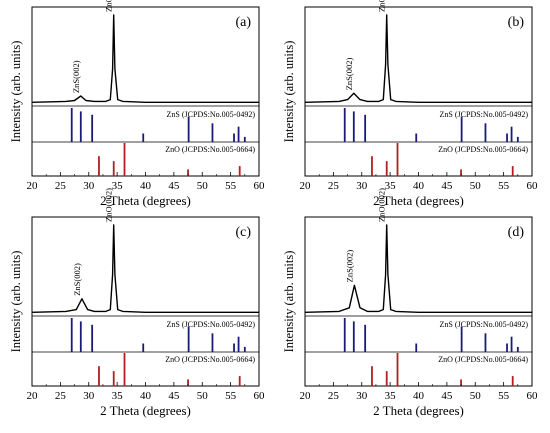 The height and width of the screenshot is (433, 550). Describe the element at coordinates (243, 22) in the screenshot. I see `panel-label: (a)` at that location.